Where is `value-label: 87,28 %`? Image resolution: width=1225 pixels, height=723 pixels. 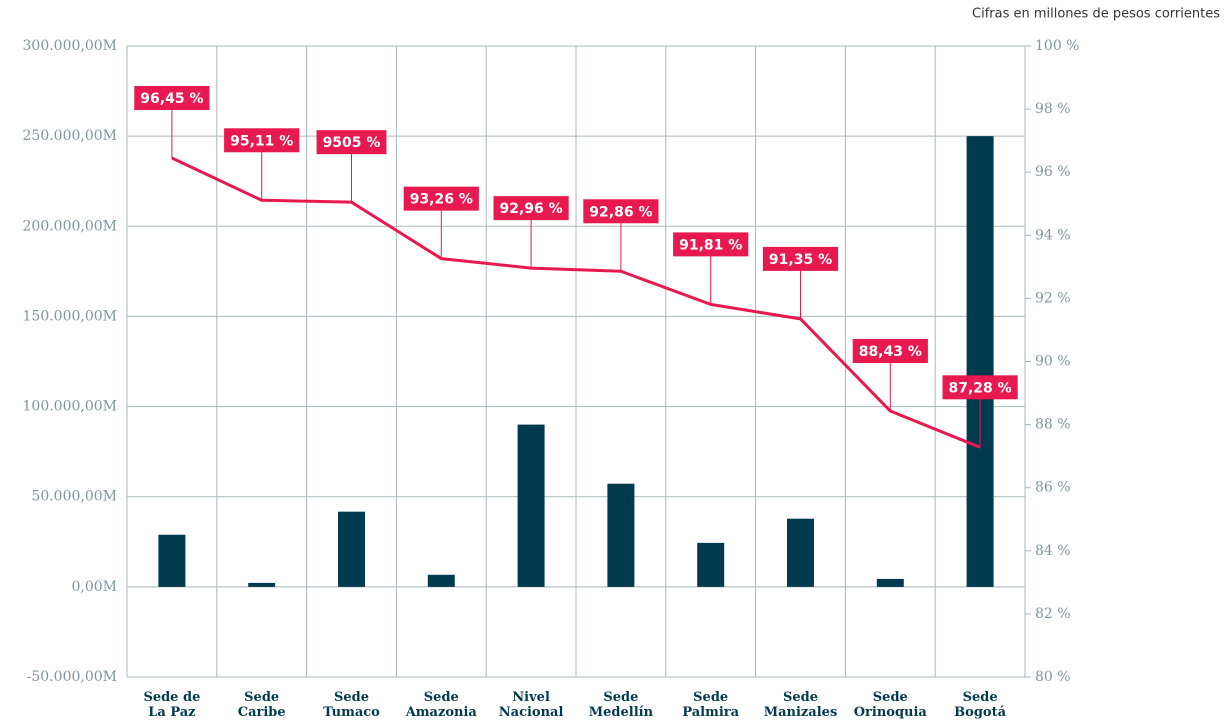
value-label: 87,28 % is located at coordinates (980, 388).